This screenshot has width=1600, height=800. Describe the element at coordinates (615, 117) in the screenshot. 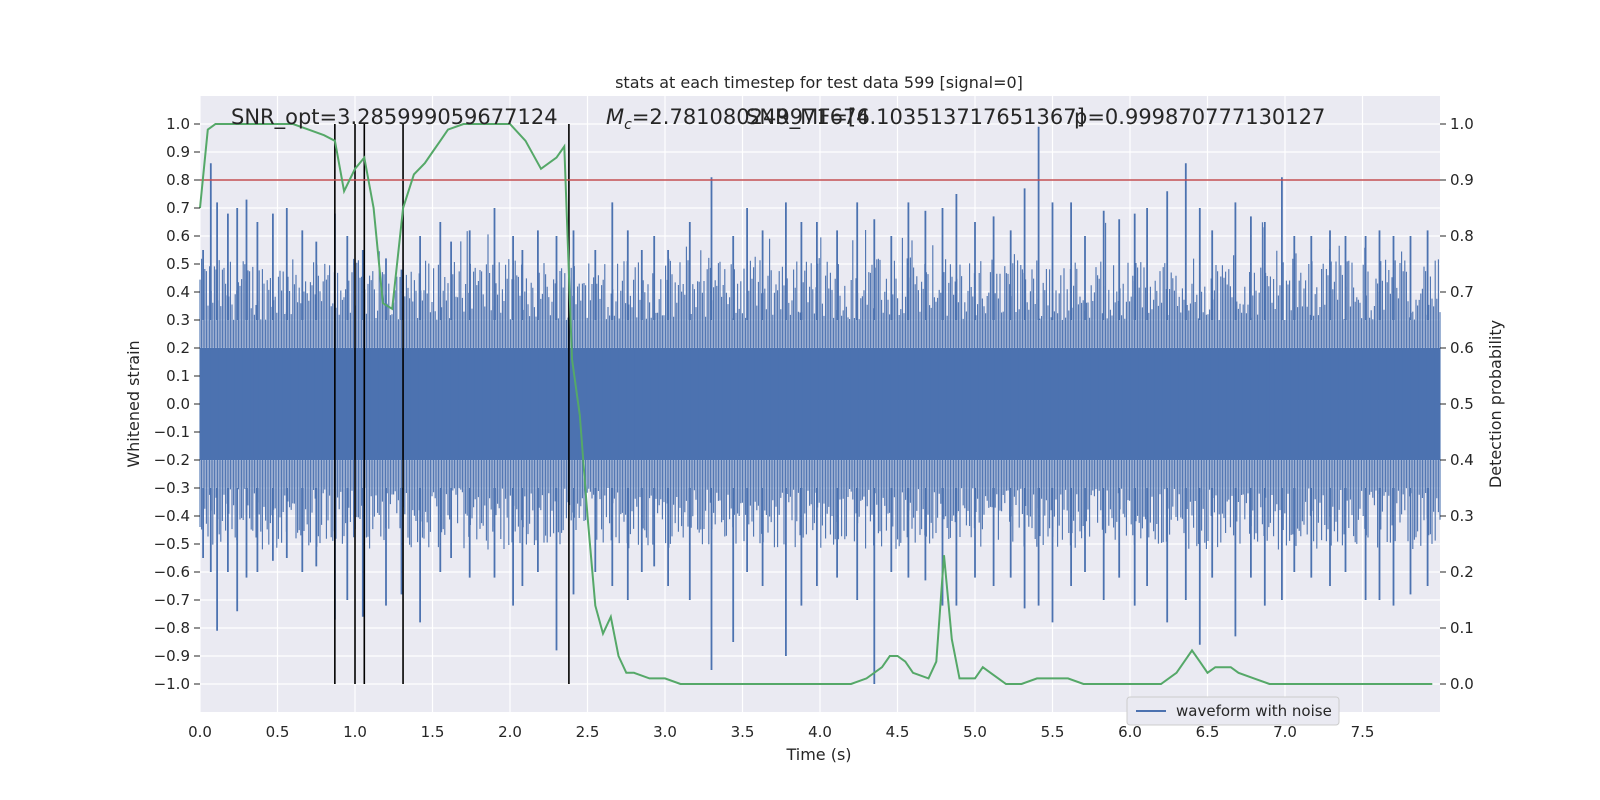

I see `mc-symbol: M` at that location.